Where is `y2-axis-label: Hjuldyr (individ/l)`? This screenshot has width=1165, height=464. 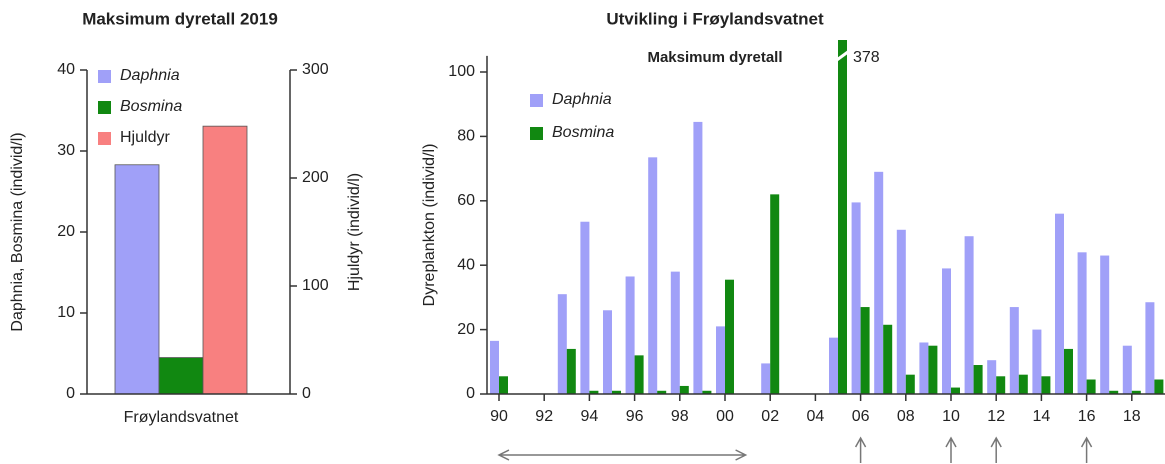
y2-axis-label: Hjuldyr (individ/l) is located at coordinates (354, 232).